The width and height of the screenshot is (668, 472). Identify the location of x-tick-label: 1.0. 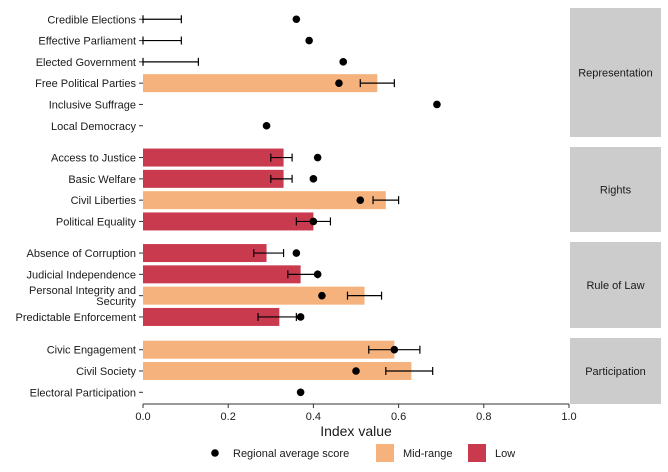
(568, 417).